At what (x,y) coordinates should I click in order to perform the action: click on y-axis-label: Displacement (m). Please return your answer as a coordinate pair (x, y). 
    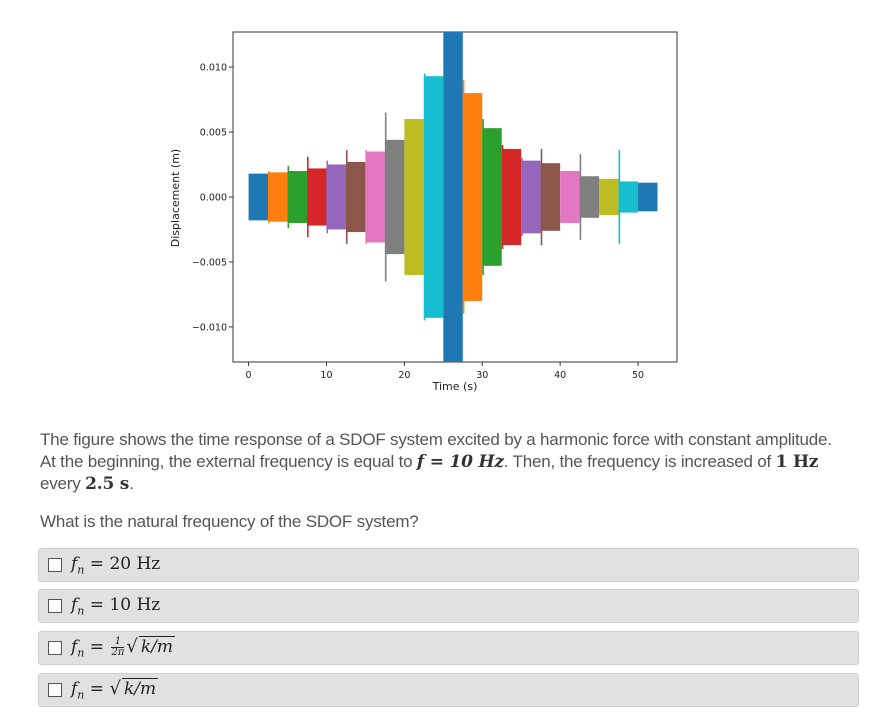
    Looking at the image, I should click on (175, 198).